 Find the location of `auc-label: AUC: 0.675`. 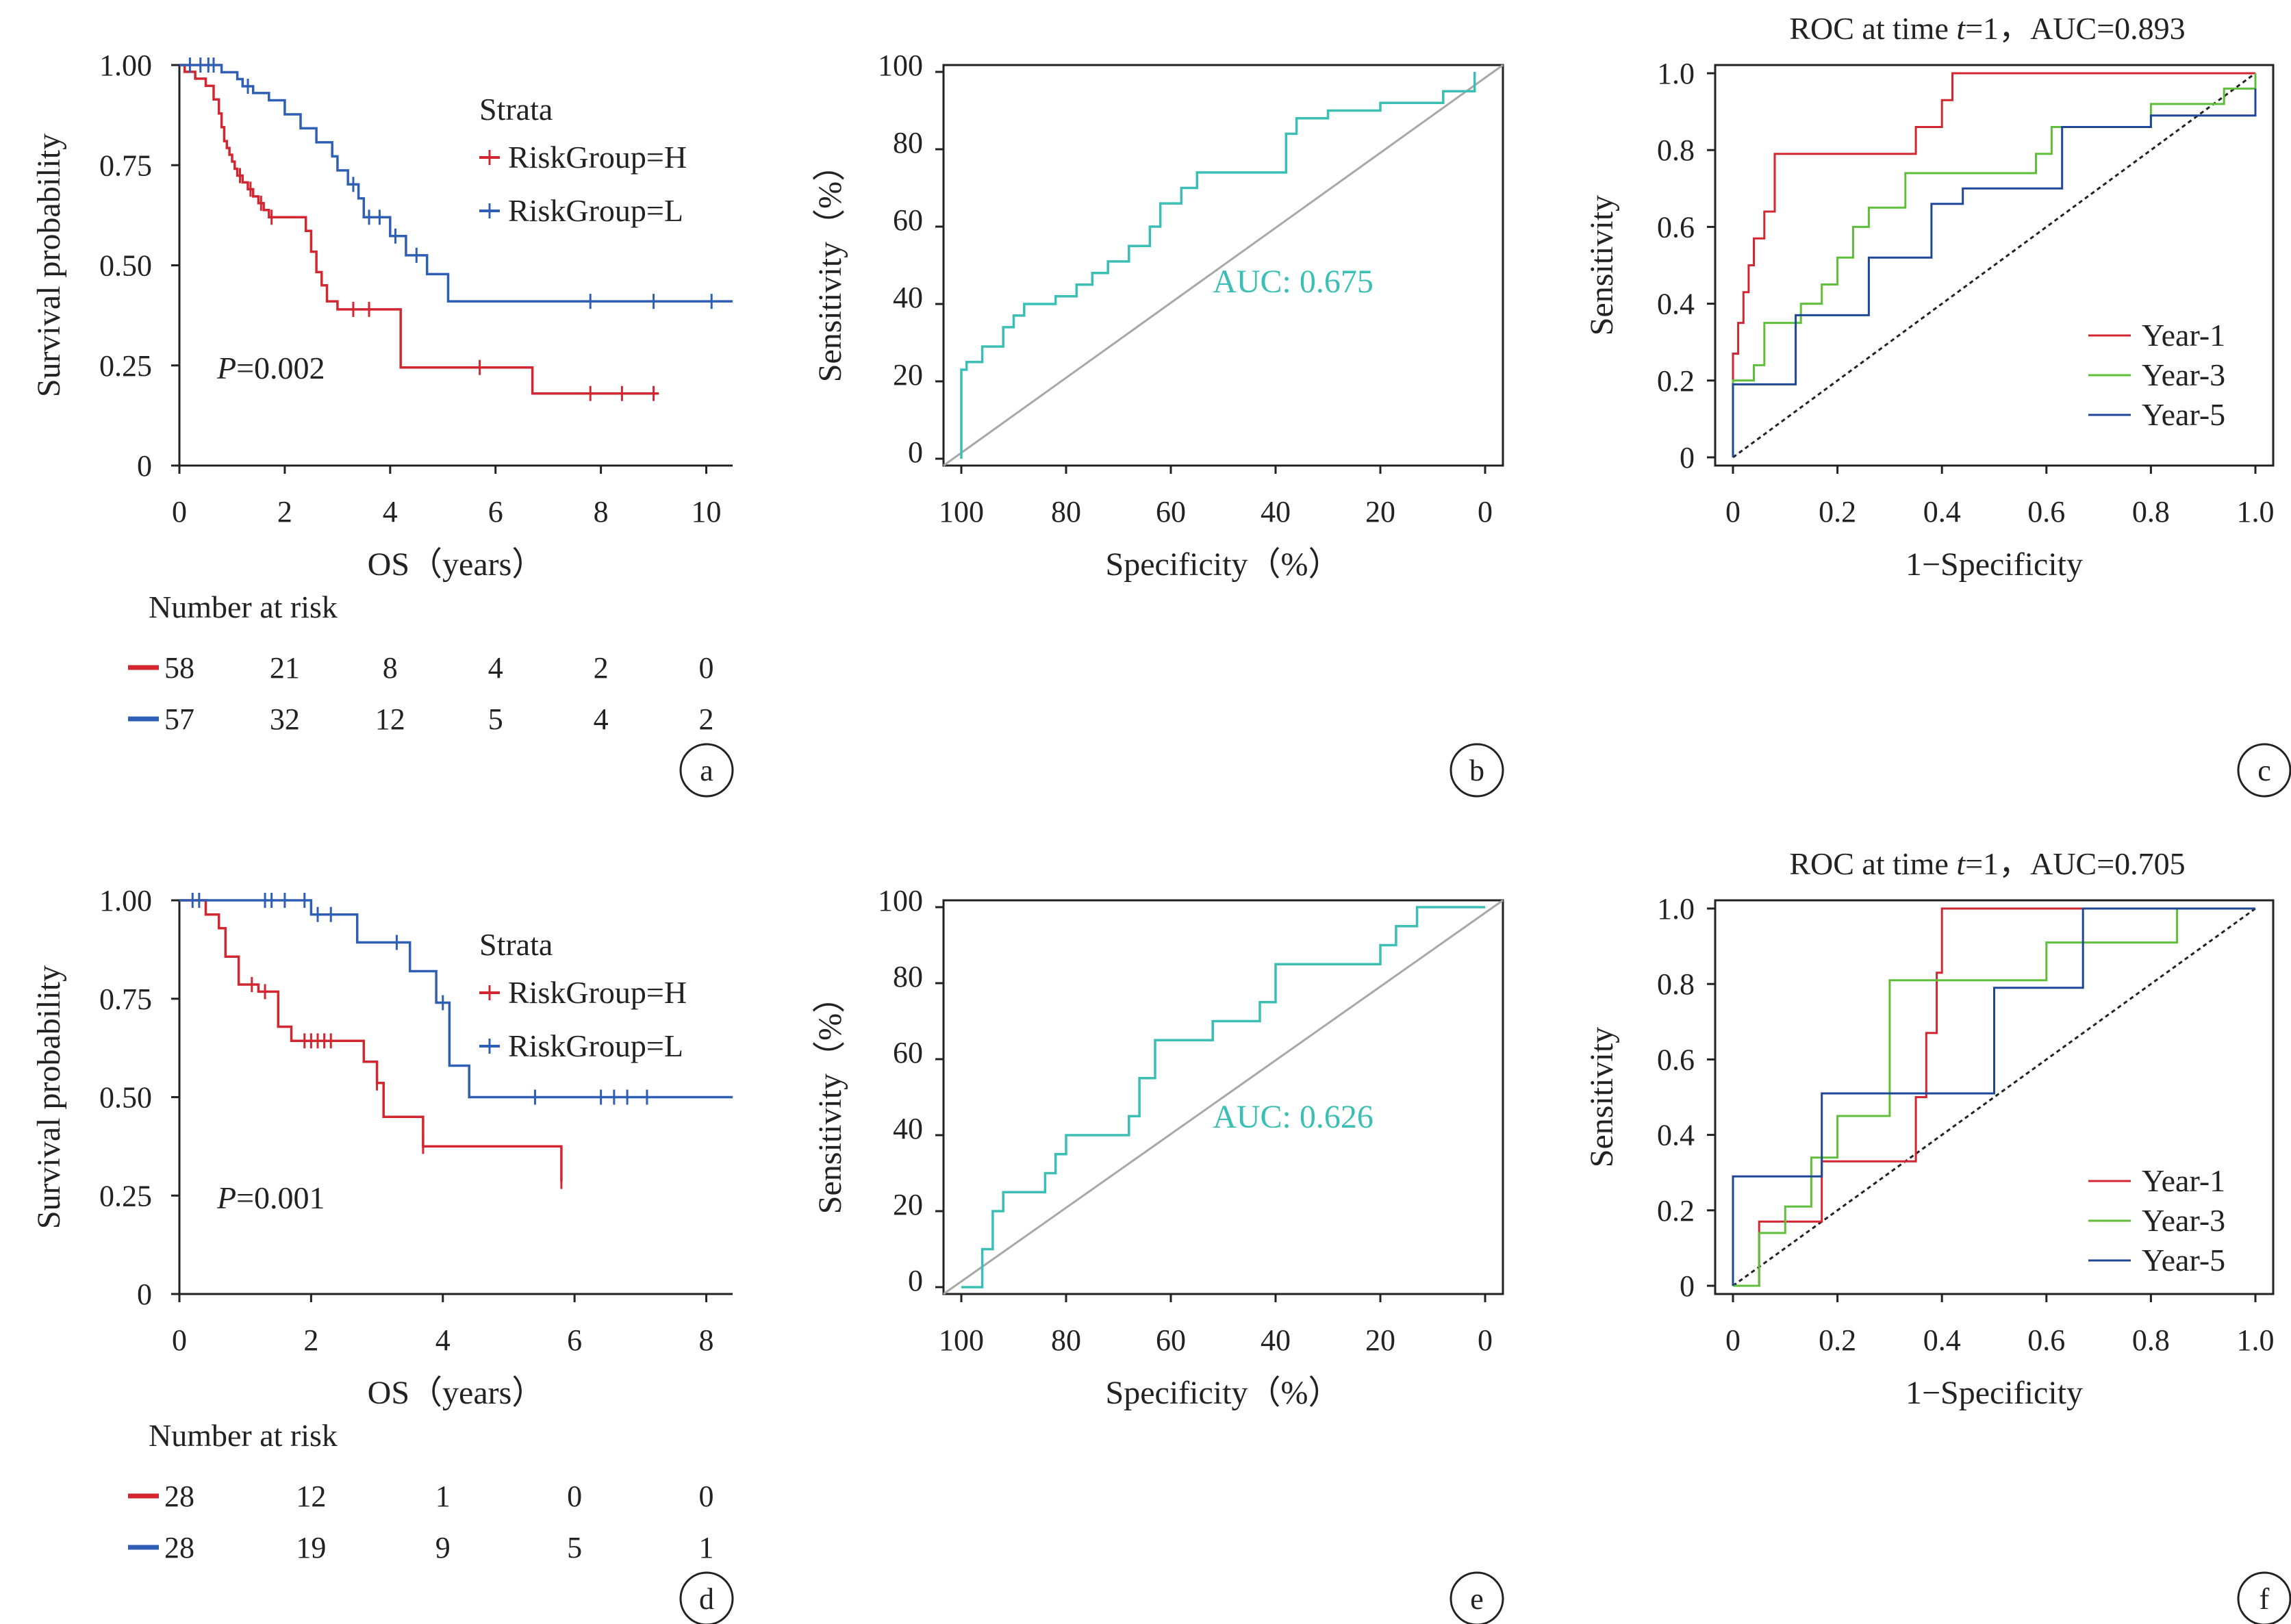

auc-label: AUC: 0.675 is located at coordinates (1293, 282).